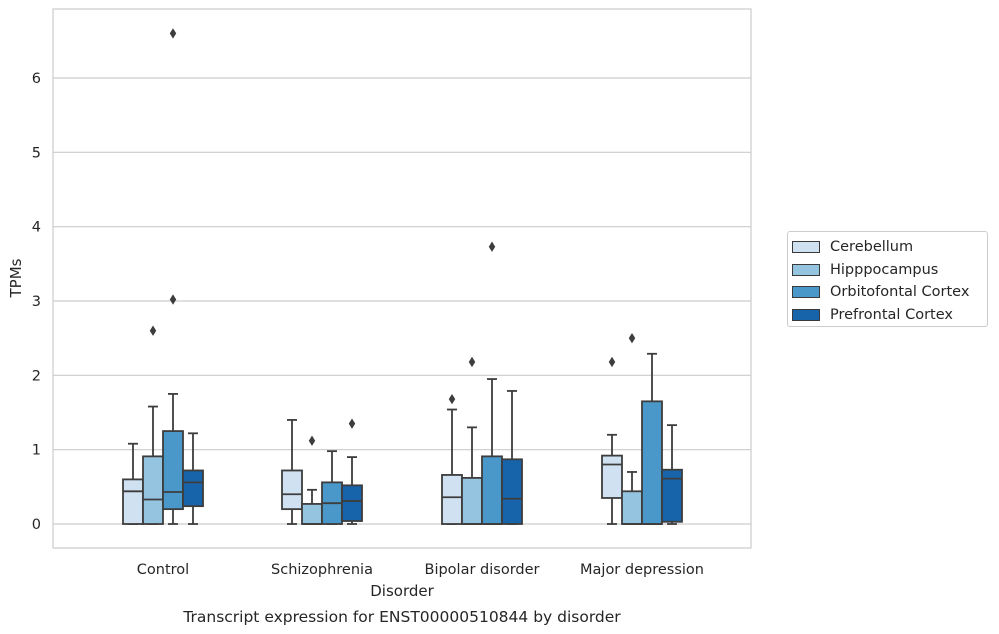 The width and height of the screenshot is (999, 634). What do you see at coordinates (642, 570) in the screenshot?
I see `x-tick-label: Major depression` at bounding box center [642, 570].